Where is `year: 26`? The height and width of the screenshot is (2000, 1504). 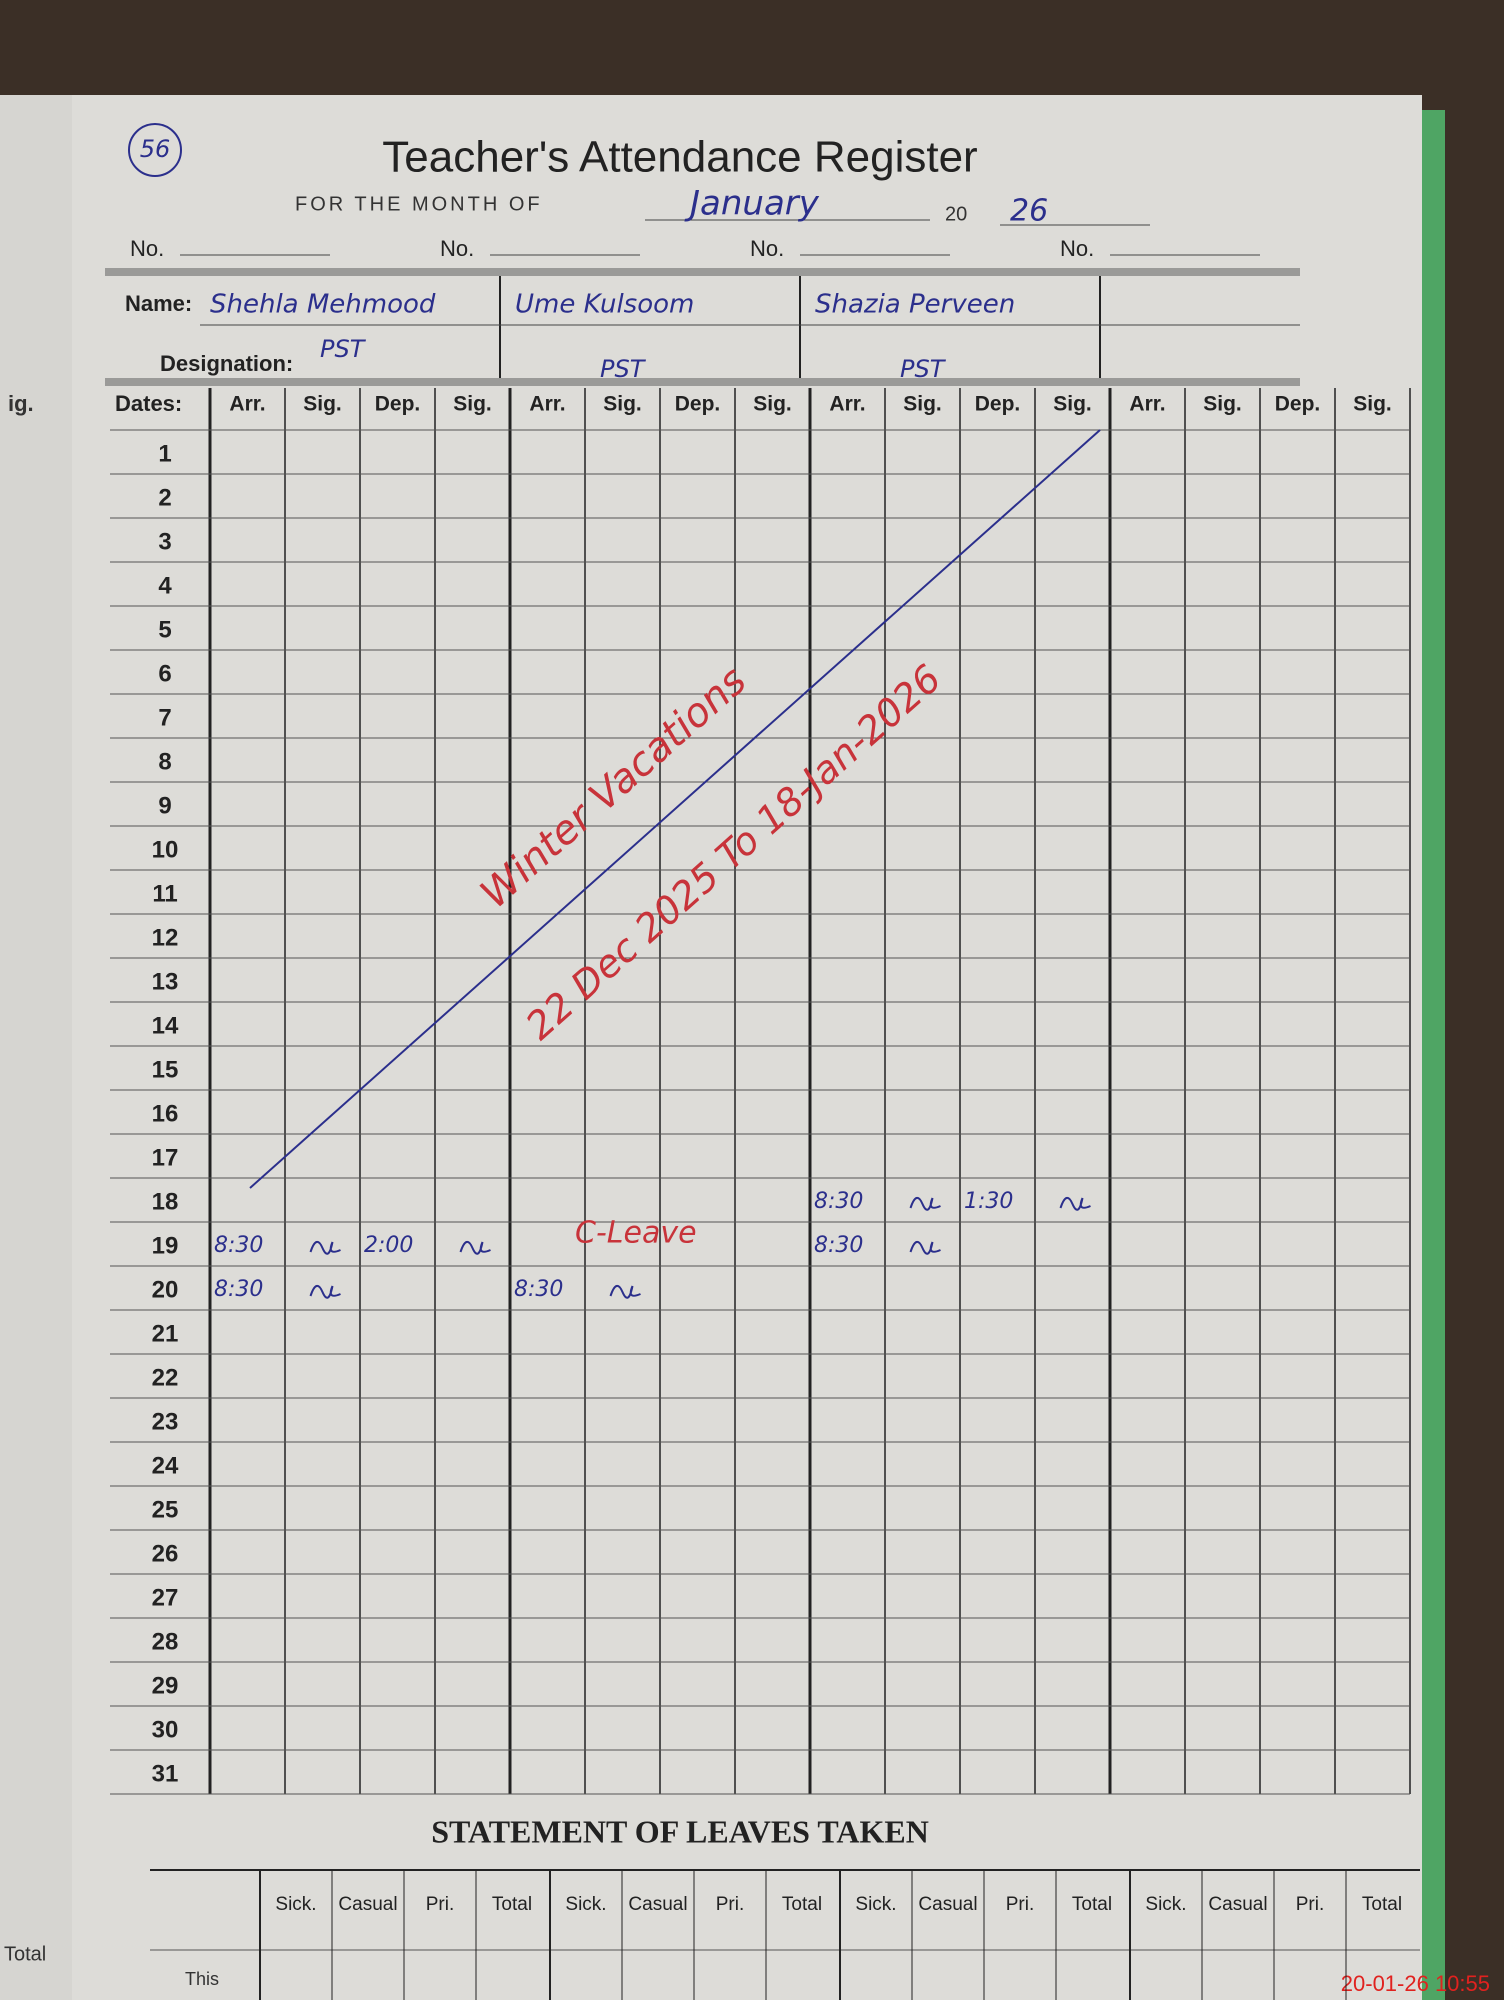 year: 26 is located at coordinates (1029, 211).